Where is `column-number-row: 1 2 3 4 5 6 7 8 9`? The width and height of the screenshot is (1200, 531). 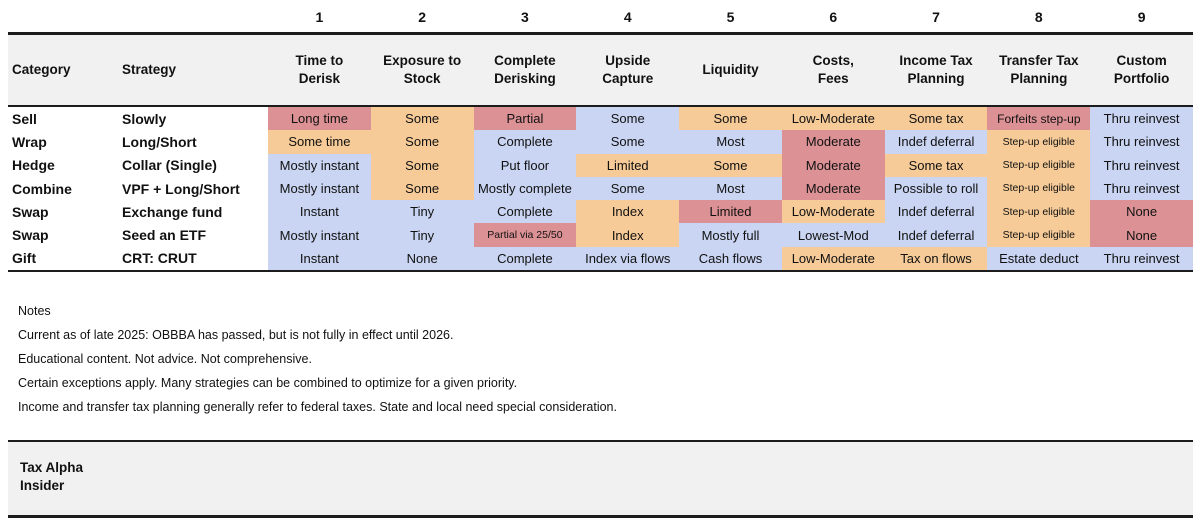
column-number-row: 1 2 3 4 5 6 7 8 9 is located at coordinates (600, 16).